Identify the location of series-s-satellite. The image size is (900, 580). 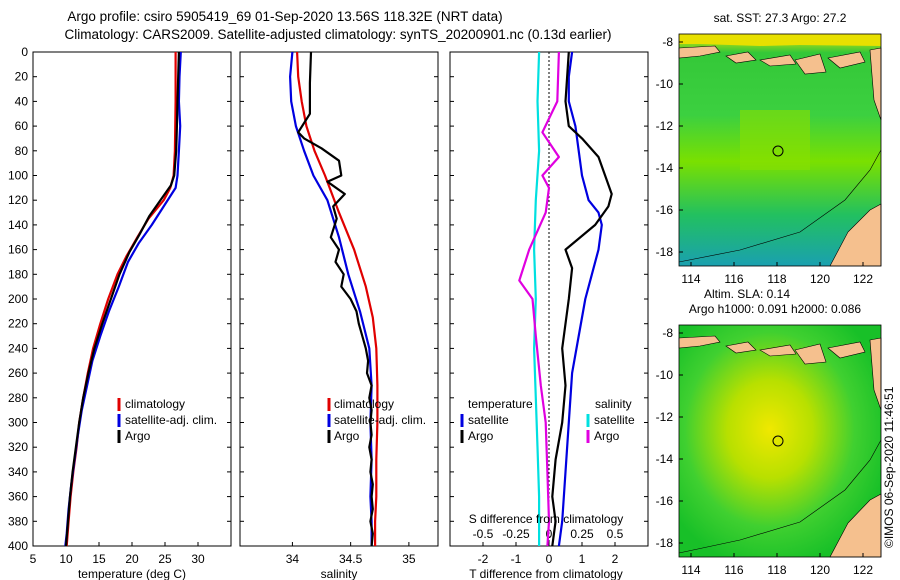
(537, 298).